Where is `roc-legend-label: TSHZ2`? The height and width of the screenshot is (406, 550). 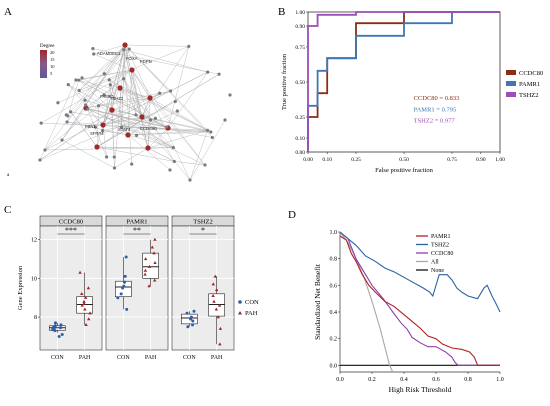 roc-legend-label: TSHZ2 is located at coordinates (529, 95).